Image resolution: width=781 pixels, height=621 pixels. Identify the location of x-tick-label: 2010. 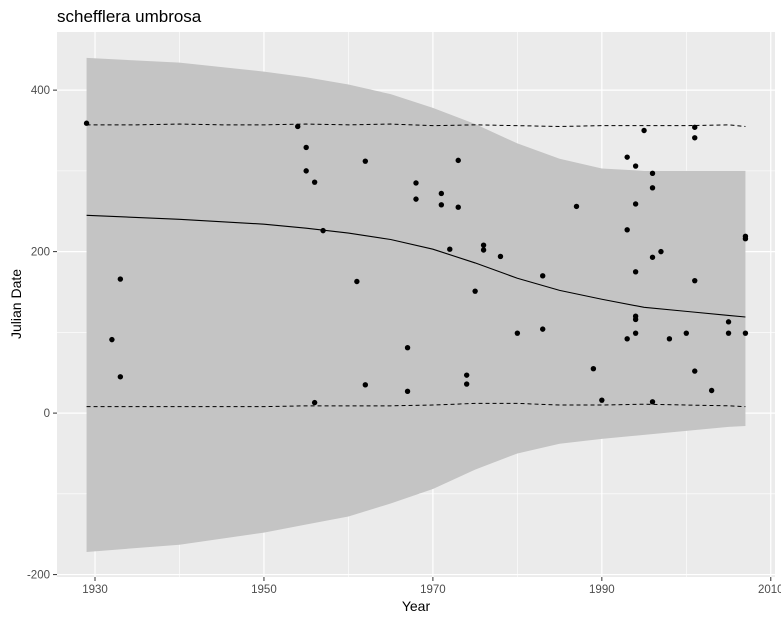
(769, 590).